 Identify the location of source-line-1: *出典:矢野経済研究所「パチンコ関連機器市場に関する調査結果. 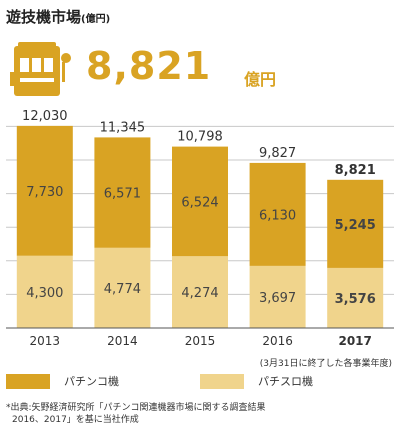
(136, 408).